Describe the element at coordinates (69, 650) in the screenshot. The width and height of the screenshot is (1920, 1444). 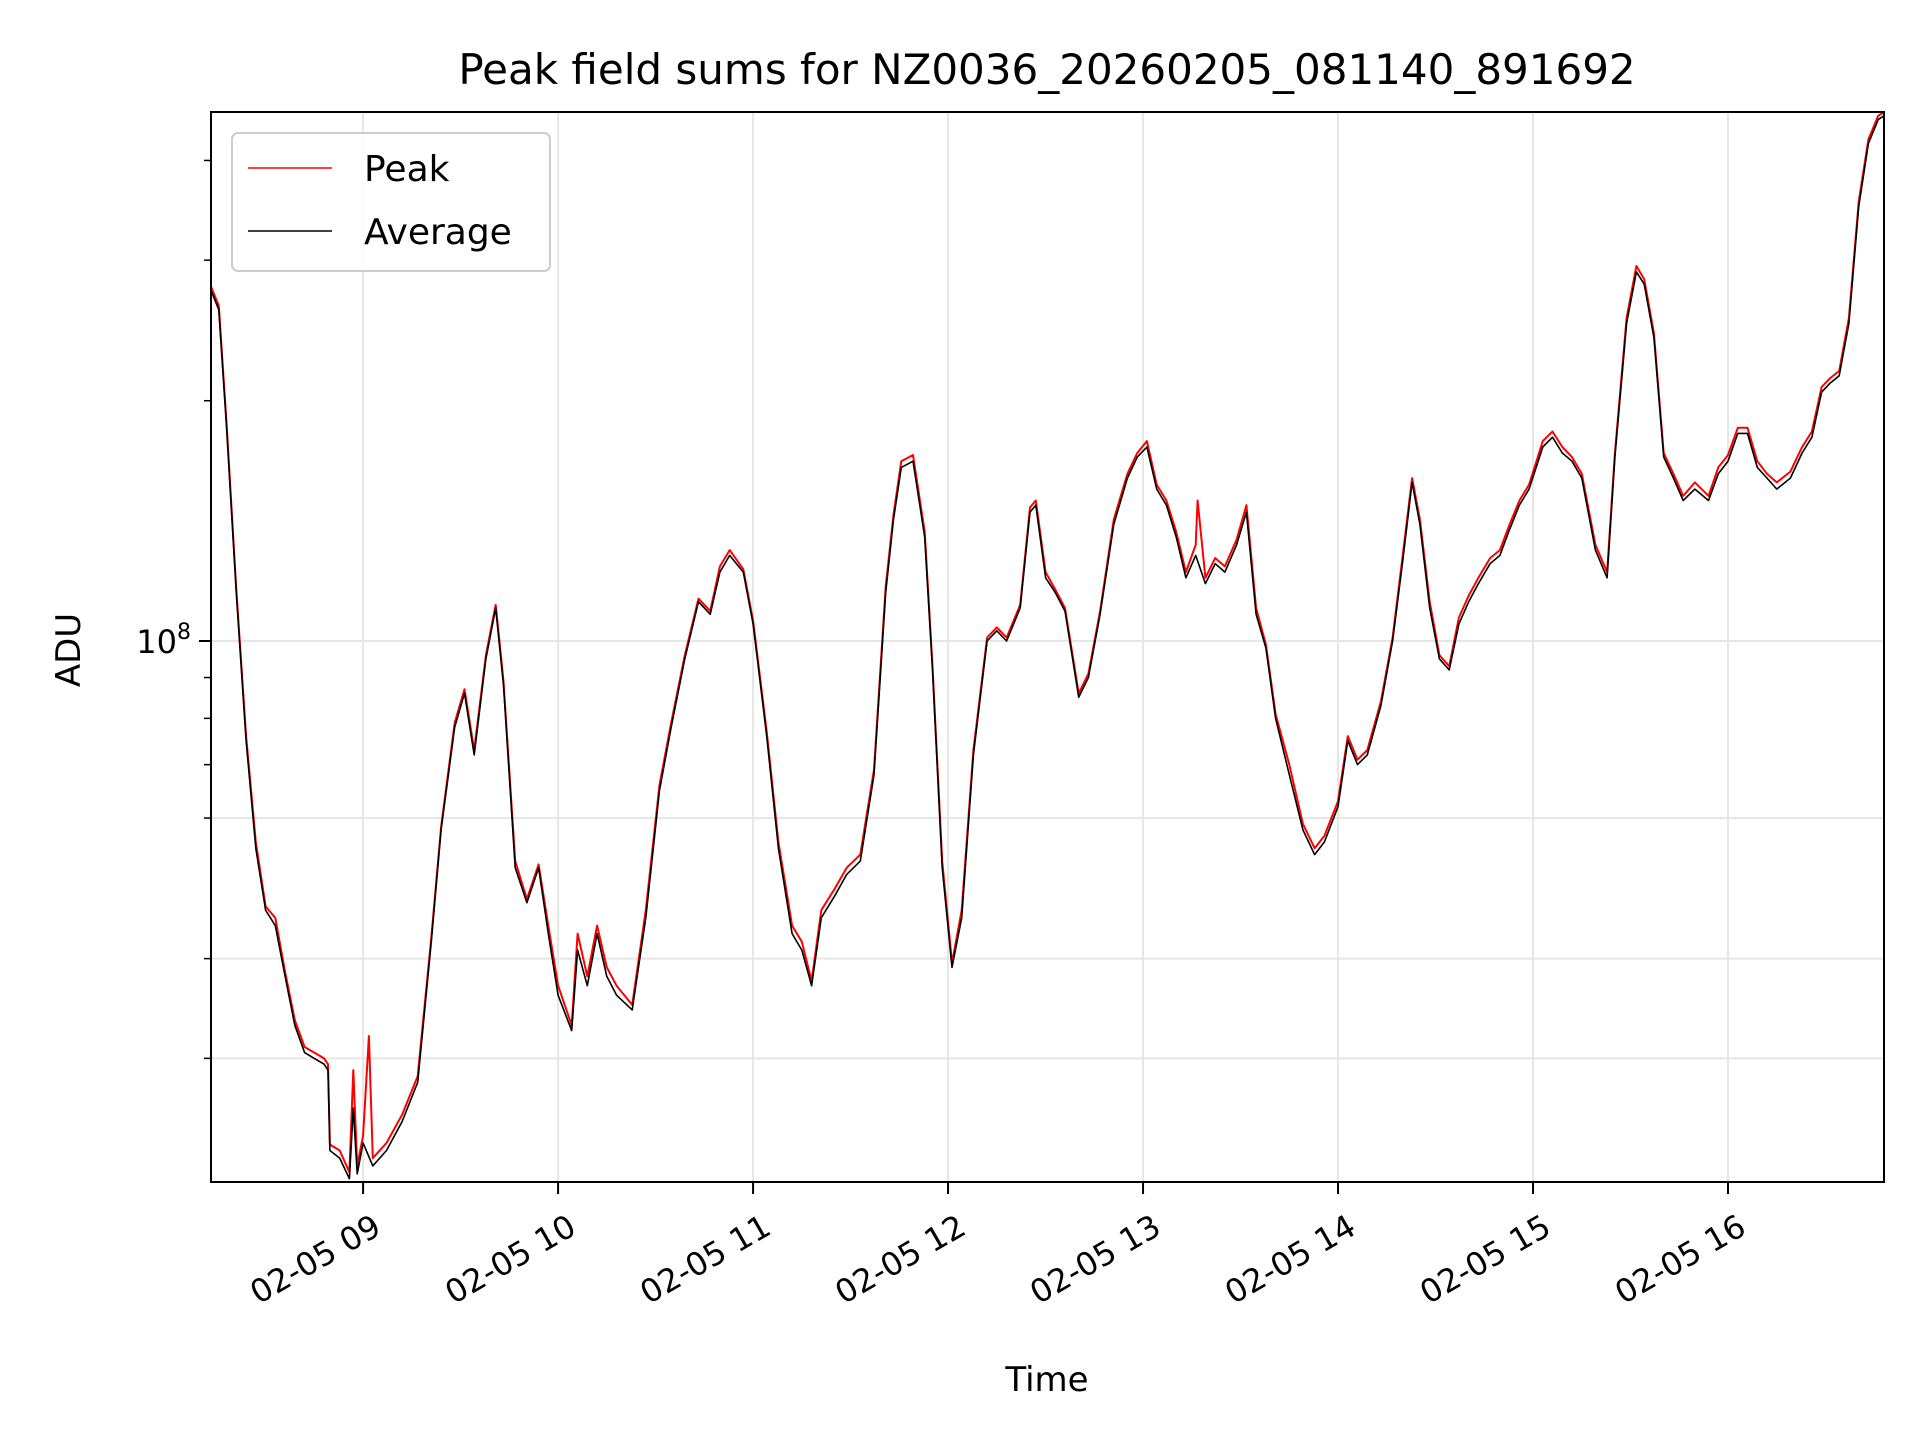
I see `y-axis-label: ADU` at that location.